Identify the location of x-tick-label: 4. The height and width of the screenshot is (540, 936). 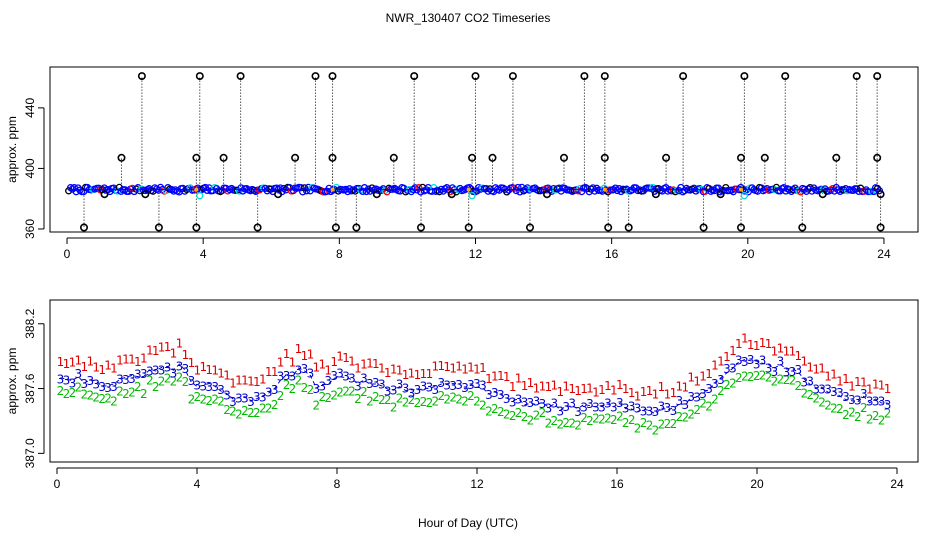
(197, 484).